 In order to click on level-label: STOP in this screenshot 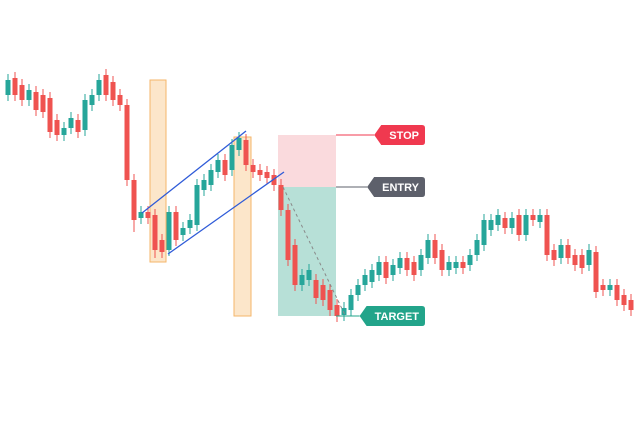, I will do `click(404, 136)`.